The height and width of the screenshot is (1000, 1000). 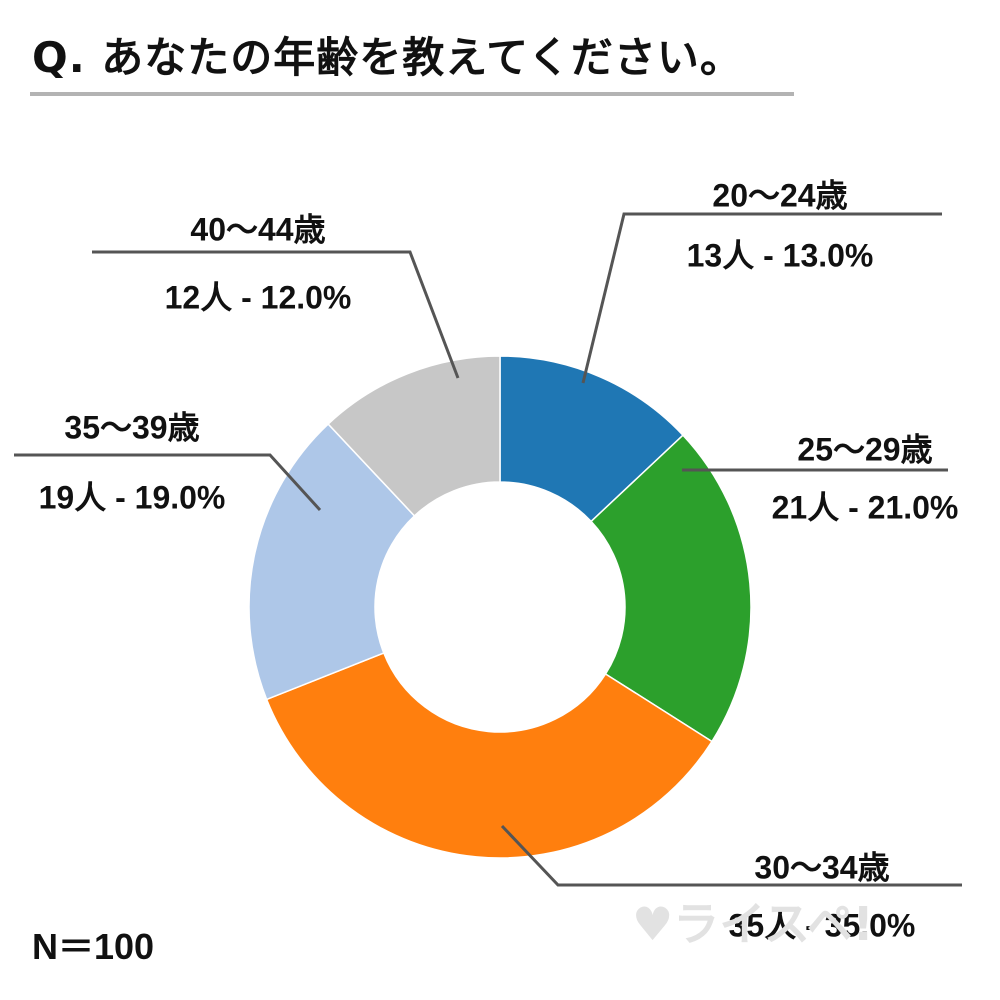 What do you see at coordinates (822, 925) in the screenshot?
I see `slice-value-label: 35人 - 35.0%` at bounding box center [822, 925].